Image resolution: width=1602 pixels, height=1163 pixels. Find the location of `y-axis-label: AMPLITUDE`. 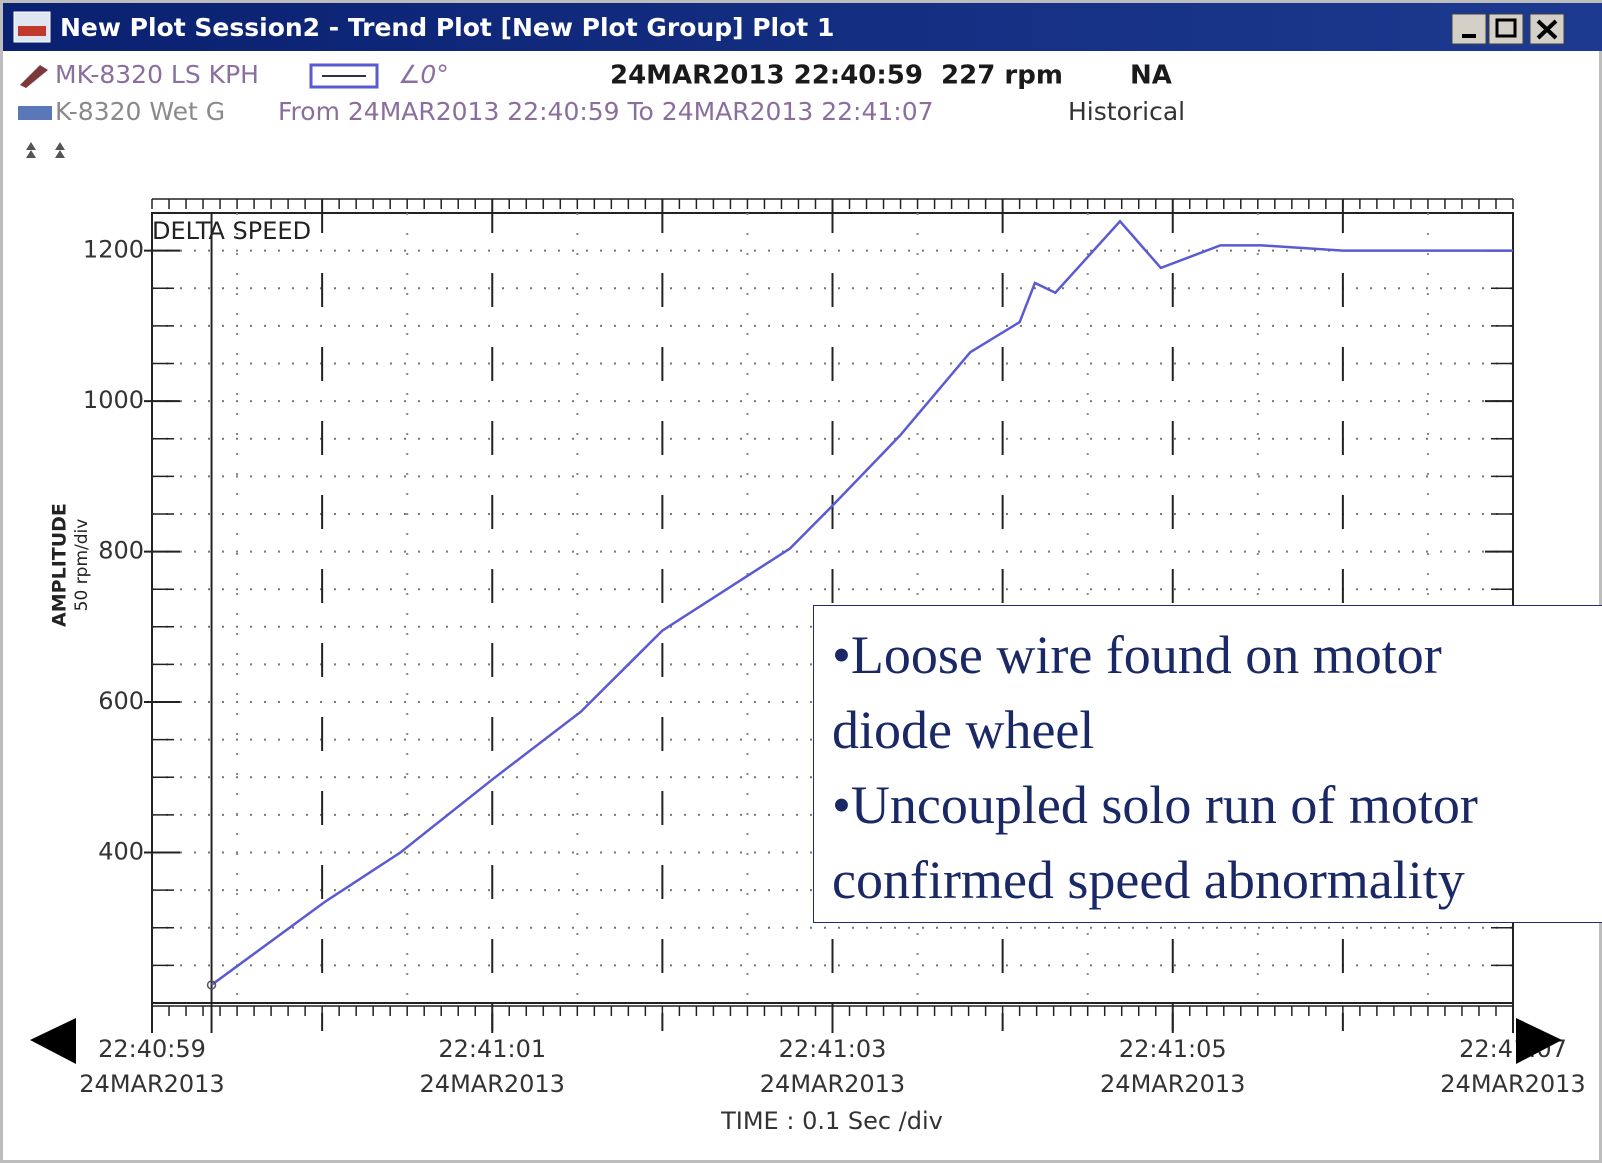

y-axis-label: AMPLITUDE is located at coordinates (60, 565).